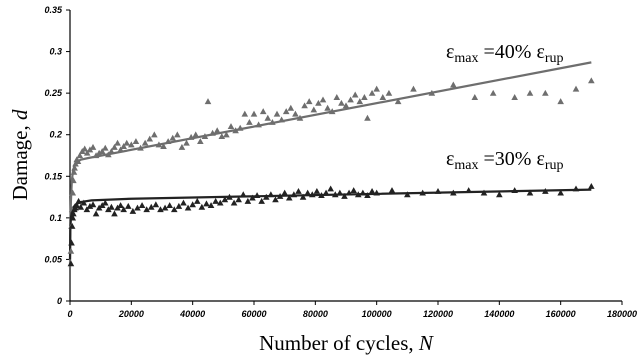 The width and height of the screenshot is (641, 361). What do you see at coordinates (53, 10) in the screenshot?
I see `y-tick-label: 0.35` at bounding box center [53, 10].